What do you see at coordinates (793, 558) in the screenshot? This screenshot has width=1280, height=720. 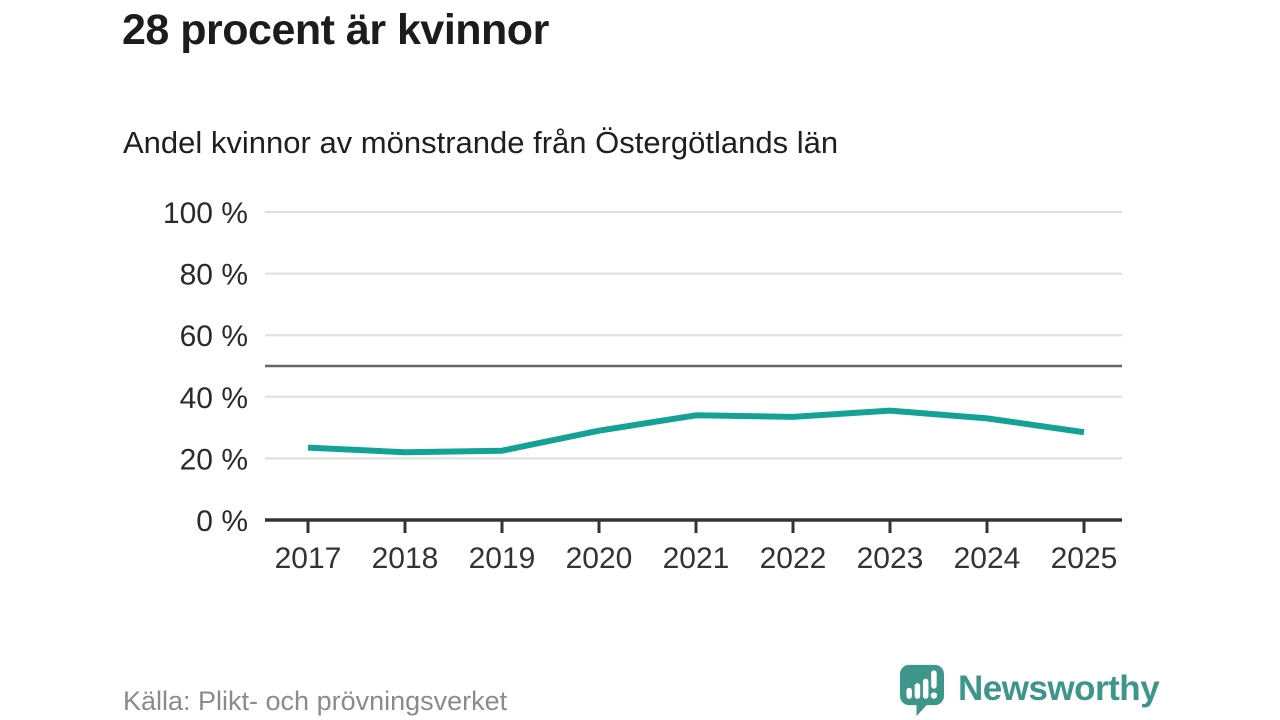 I see `x-tick-label: 2022` at bounding box center [793, 558].